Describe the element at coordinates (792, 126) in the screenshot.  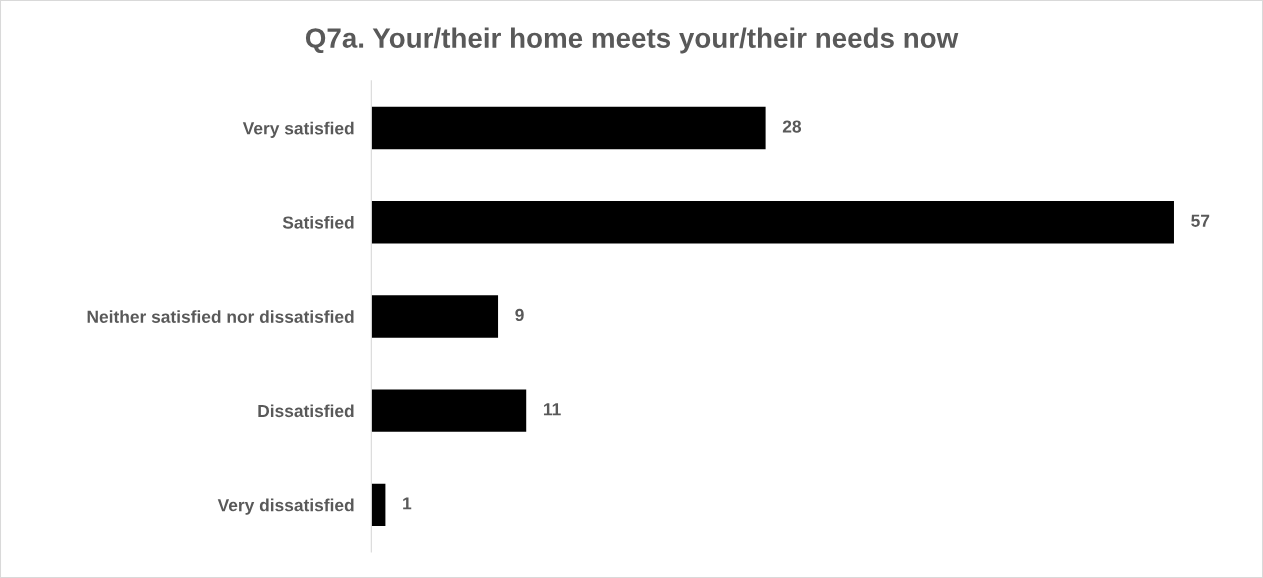
I see `data-label: 28` at that location.